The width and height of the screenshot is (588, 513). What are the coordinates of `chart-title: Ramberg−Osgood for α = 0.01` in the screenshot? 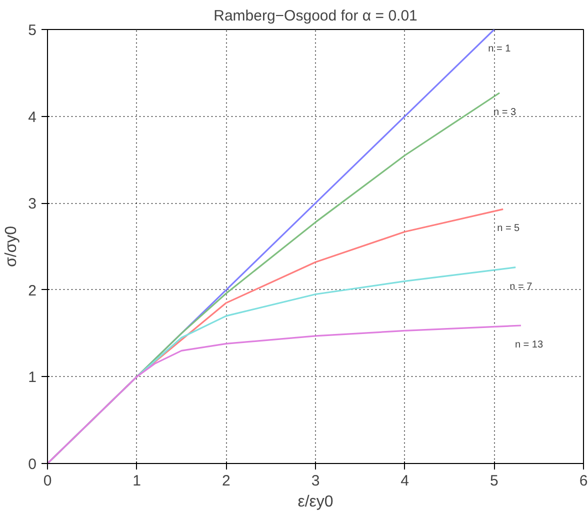 It's located at (316, 16).